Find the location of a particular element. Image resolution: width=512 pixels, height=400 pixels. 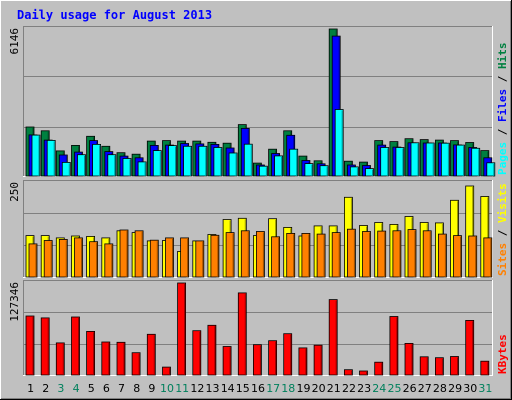

x-tick-label-day-3: 3 is located at coordinates (60, 388).